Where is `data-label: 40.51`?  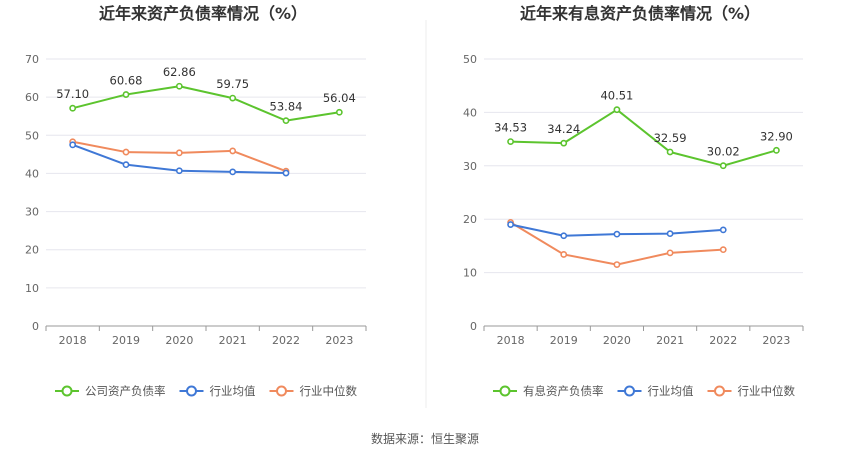
data-label: 40.51 is located at coordinates (616, 96).